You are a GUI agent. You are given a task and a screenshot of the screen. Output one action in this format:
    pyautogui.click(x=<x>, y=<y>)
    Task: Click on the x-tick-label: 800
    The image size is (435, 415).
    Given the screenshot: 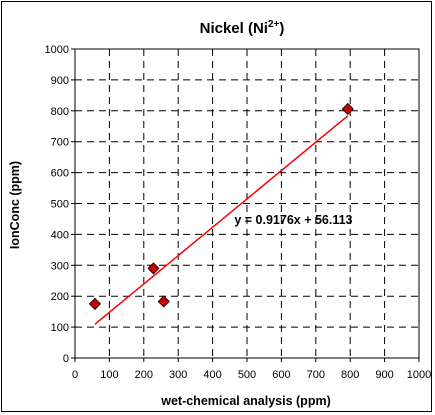 What is the action you would take?
    pyautogui.click(x=350, y=375)
    